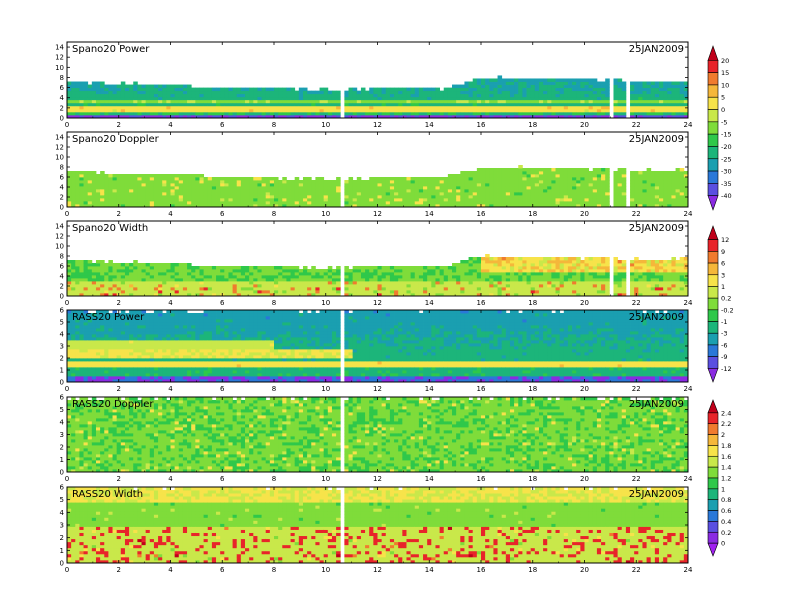 The image size is (792, 612). Describe the element at coordinates (725, 73) in the screenshot. I see `colorbar-label: 15` at that location.